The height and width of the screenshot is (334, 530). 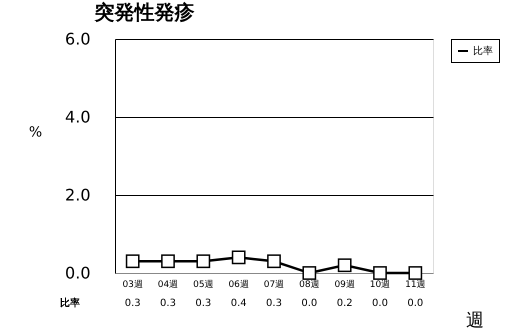 I want to click on x-tick-label: 03週, so click(x=132, y=284).